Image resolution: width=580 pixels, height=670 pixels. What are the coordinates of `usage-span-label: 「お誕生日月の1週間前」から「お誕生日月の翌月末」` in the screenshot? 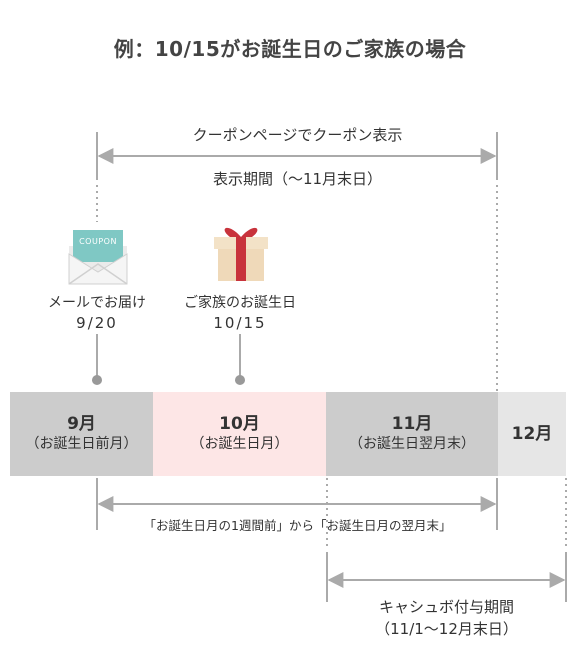 It's located at (297, 525).